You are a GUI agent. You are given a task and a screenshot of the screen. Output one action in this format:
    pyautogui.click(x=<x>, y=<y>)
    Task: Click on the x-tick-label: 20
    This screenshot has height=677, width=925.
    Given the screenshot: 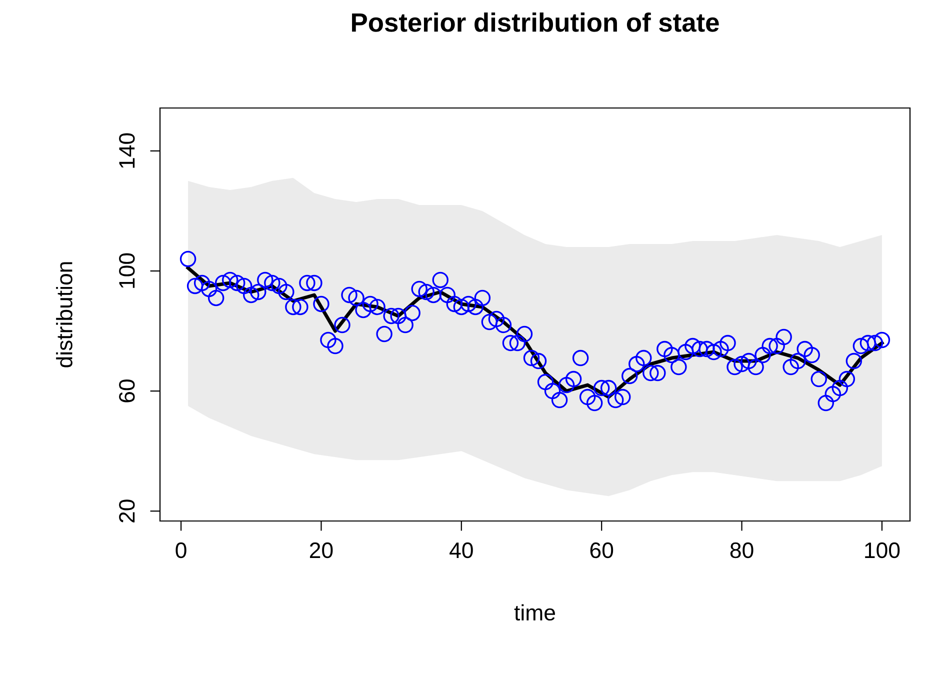 What is the action you would take?
    pyautogui.click(x=321, y=550)
    